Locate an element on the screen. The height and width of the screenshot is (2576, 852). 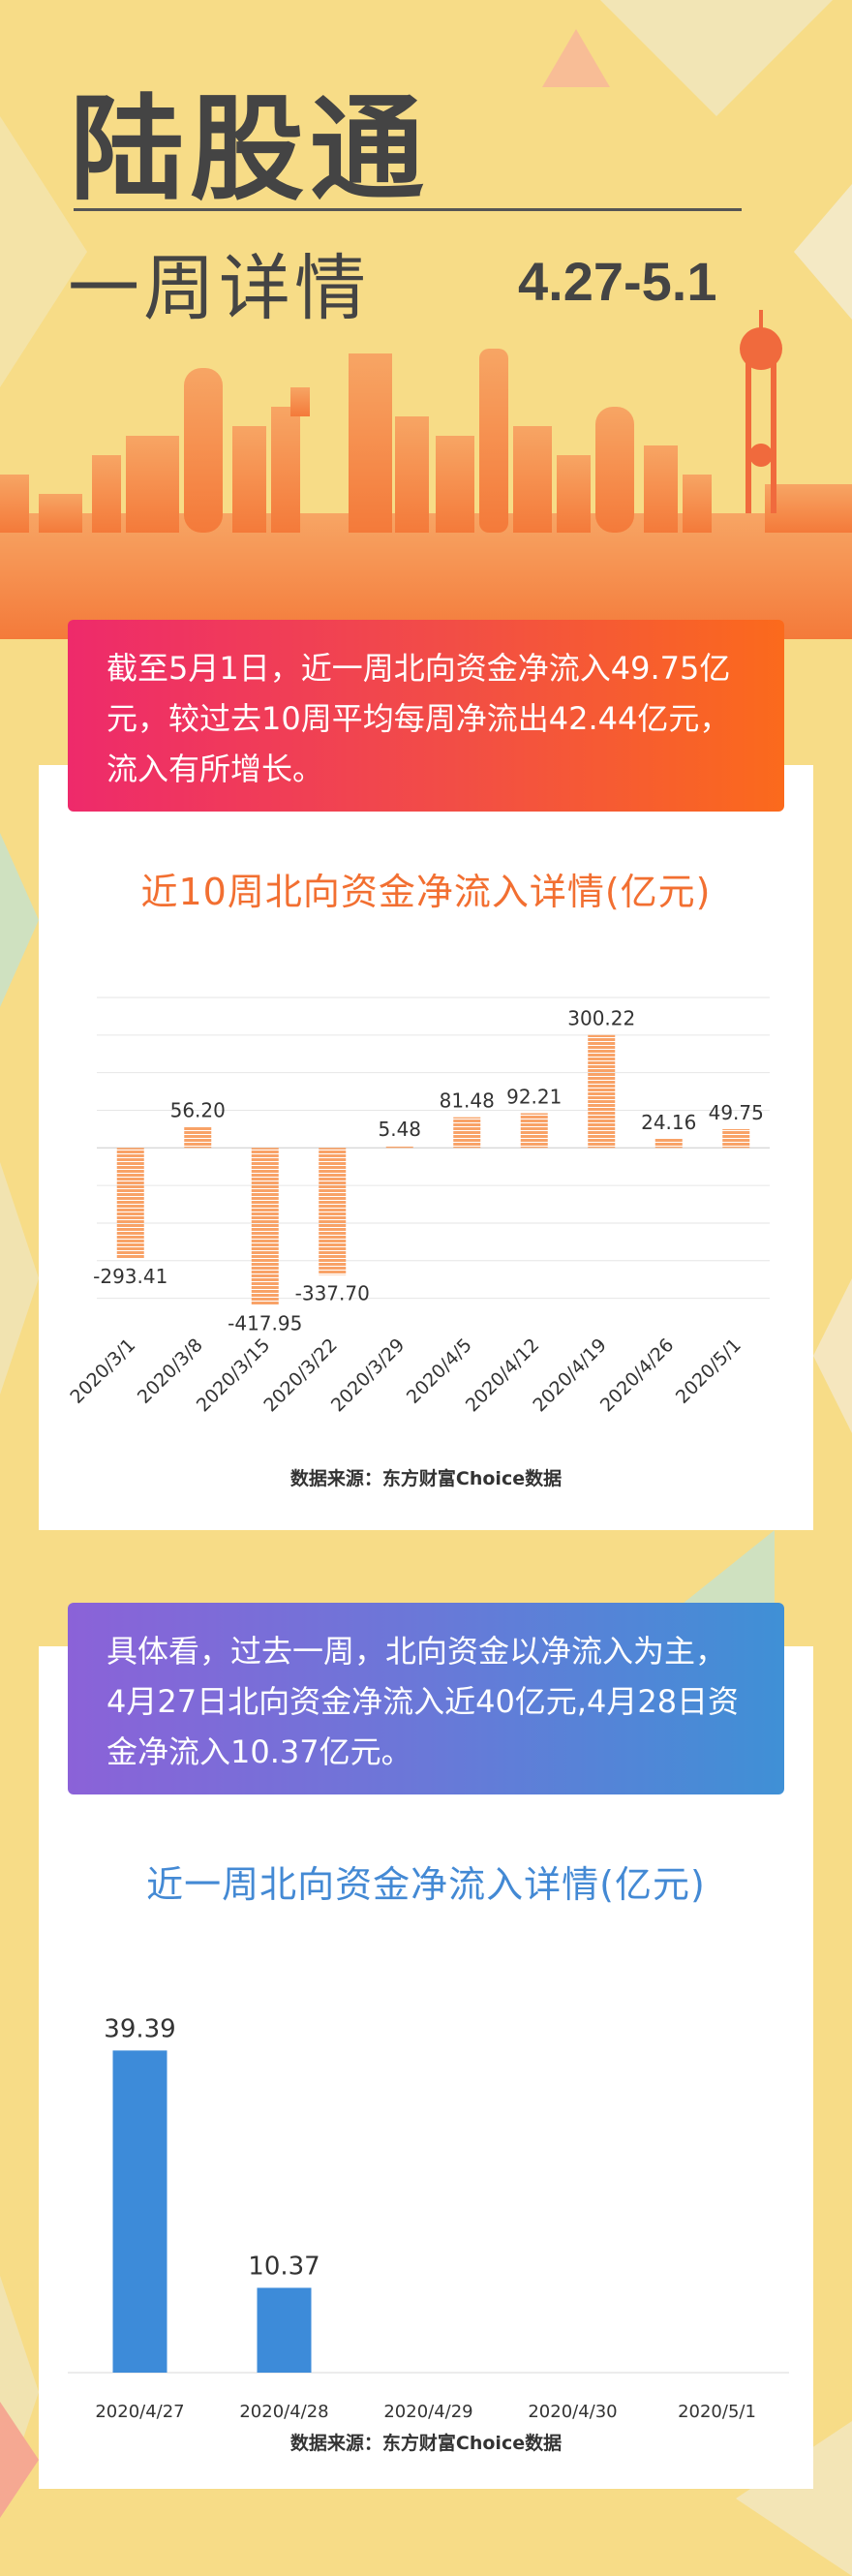
city-skyline-illustration is located at coordinates (426, 474).